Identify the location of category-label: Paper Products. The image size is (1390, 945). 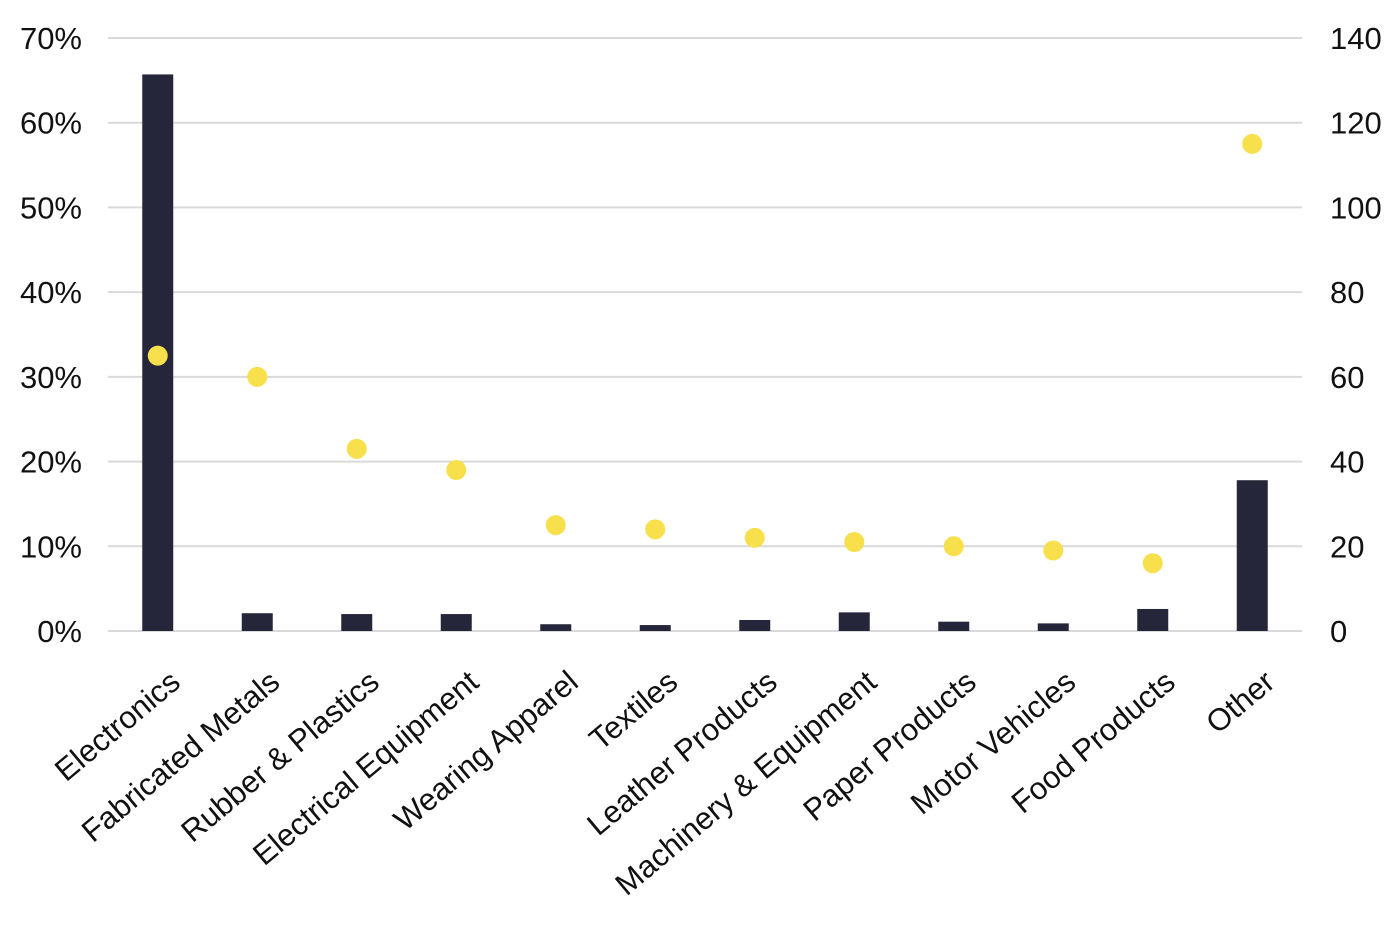
(889, 746).